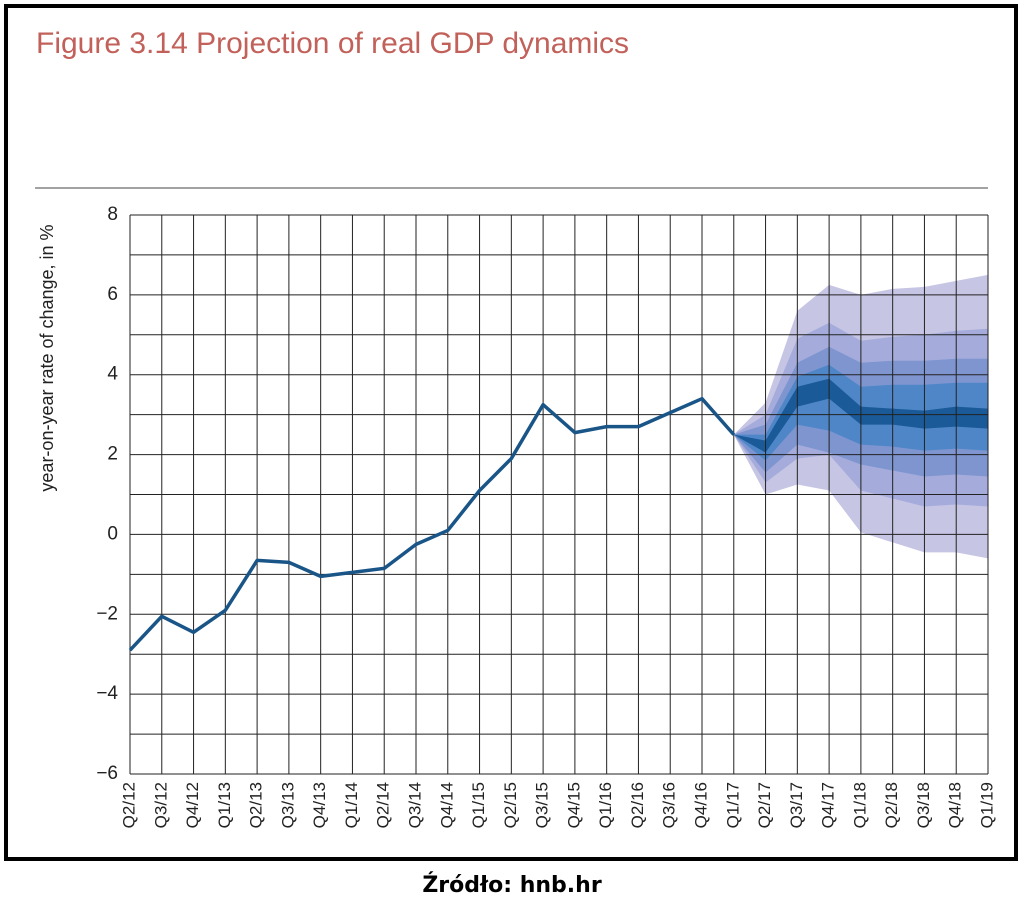 This screenshot has width=1024, height=901. What do you see at coordinates (319, 805) in the screenshot?
I see `x-tick-label: Q4/13` at bounding box center [319, 805].